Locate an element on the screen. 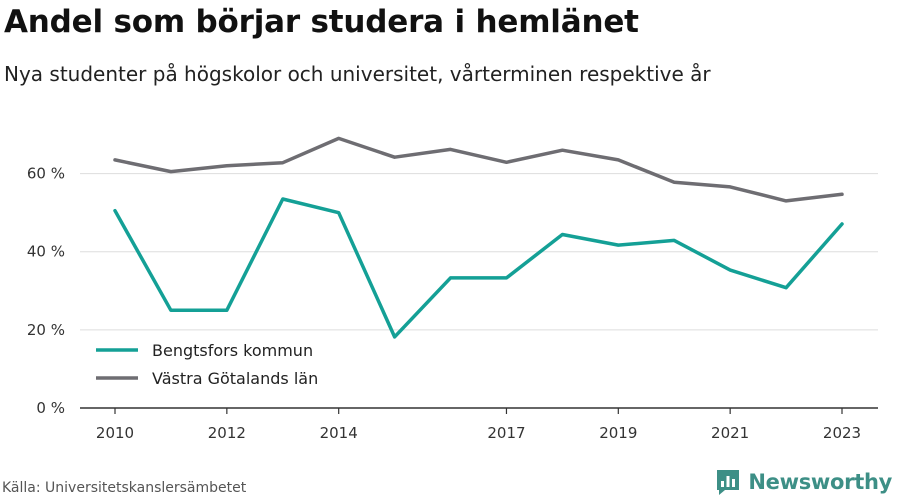  x-tick-label: 2023 is located at coordinates (842, 433).